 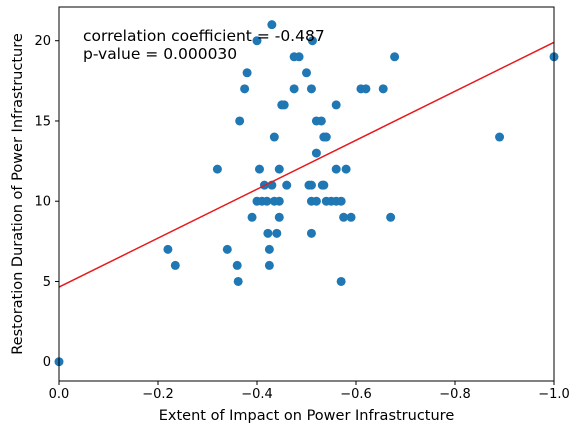 I want to click on x-tick-label: −0.2, so click(x=158, y=394).